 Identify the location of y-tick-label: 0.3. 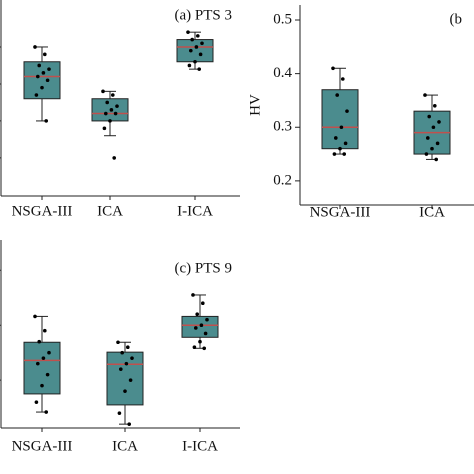
(282, 127).